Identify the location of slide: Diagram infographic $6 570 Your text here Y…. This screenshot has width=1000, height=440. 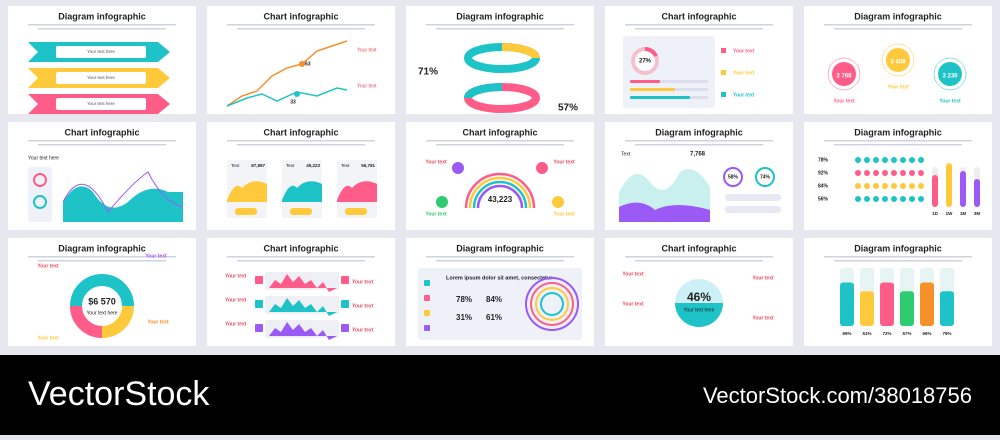
(102, 292).